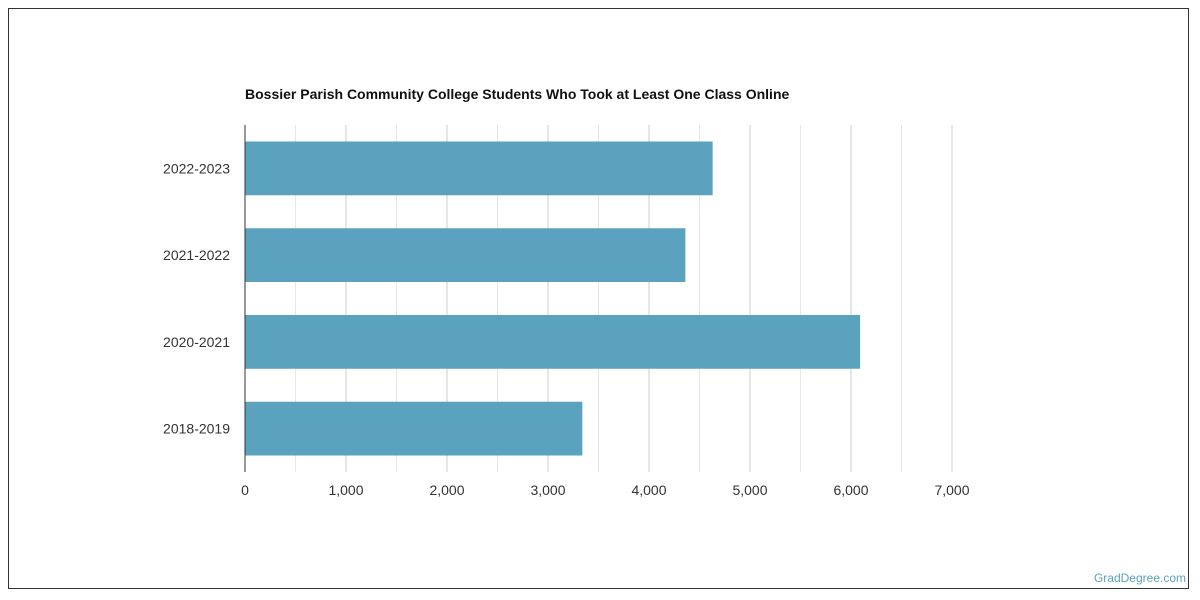  Describe the element at coordinates (547, 490) in the screenshot. I see `x-tick-label: 3,000` at that location.